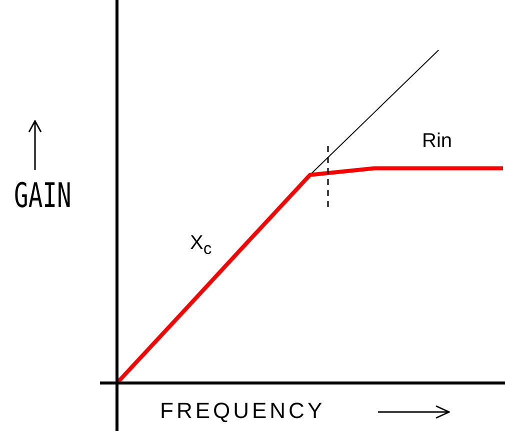 This screenshot has height=431, width=505. I want to click on y-axis-title: GAIN, so click(43, 196).